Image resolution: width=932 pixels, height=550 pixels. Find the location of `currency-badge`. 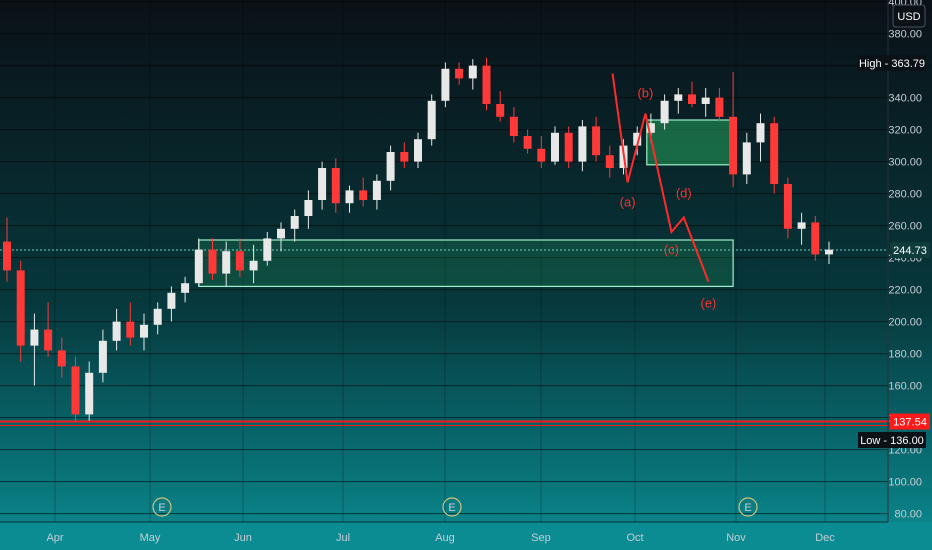

currency-badge is located at coordinates (909, 16).